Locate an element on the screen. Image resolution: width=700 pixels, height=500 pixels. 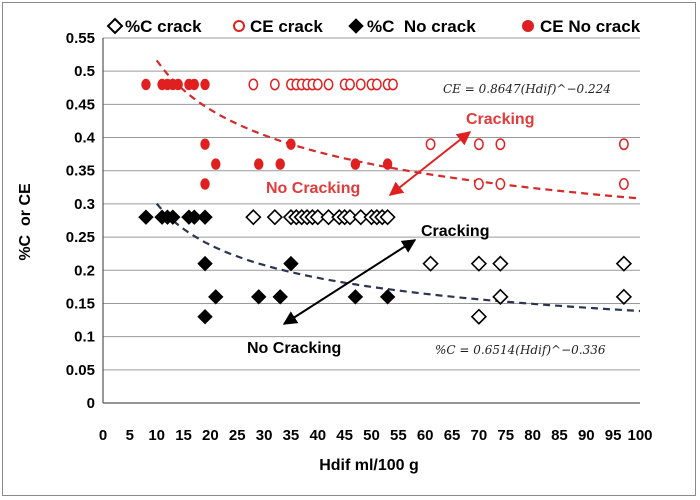
legend-item-pc-no-crack: %C No crack is located at coordinates (412, 26).